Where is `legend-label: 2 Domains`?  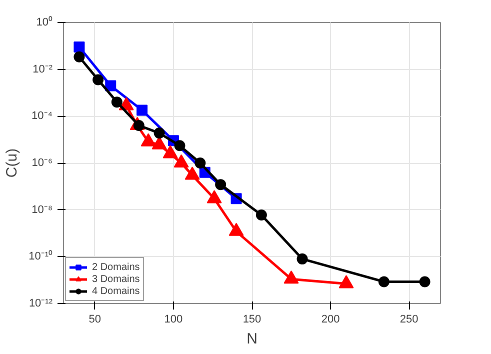 legend-label: 2 Domains is located at coordinates (116, 267).